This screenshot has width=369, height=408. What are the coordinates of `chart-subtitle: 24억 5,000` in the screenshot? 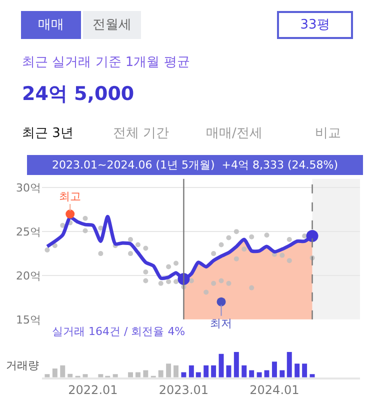 It's located at (78, 94).